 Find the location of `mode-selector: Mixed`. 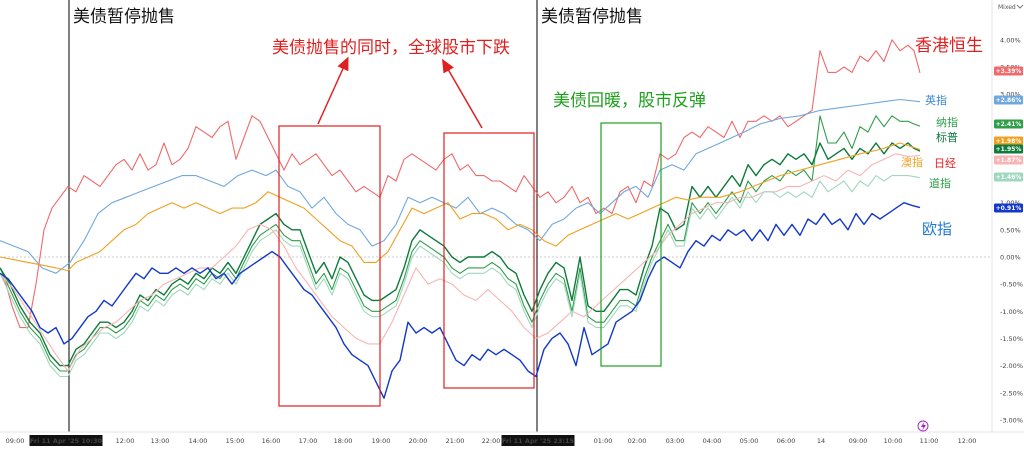

mode-selector: Mixed is located at coordinates (1007, 7).